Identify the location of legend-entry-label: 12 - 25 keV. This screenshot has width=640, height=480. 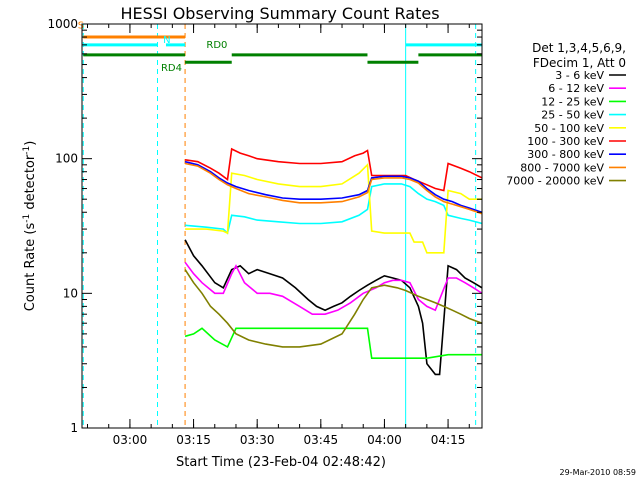
(572, 101).